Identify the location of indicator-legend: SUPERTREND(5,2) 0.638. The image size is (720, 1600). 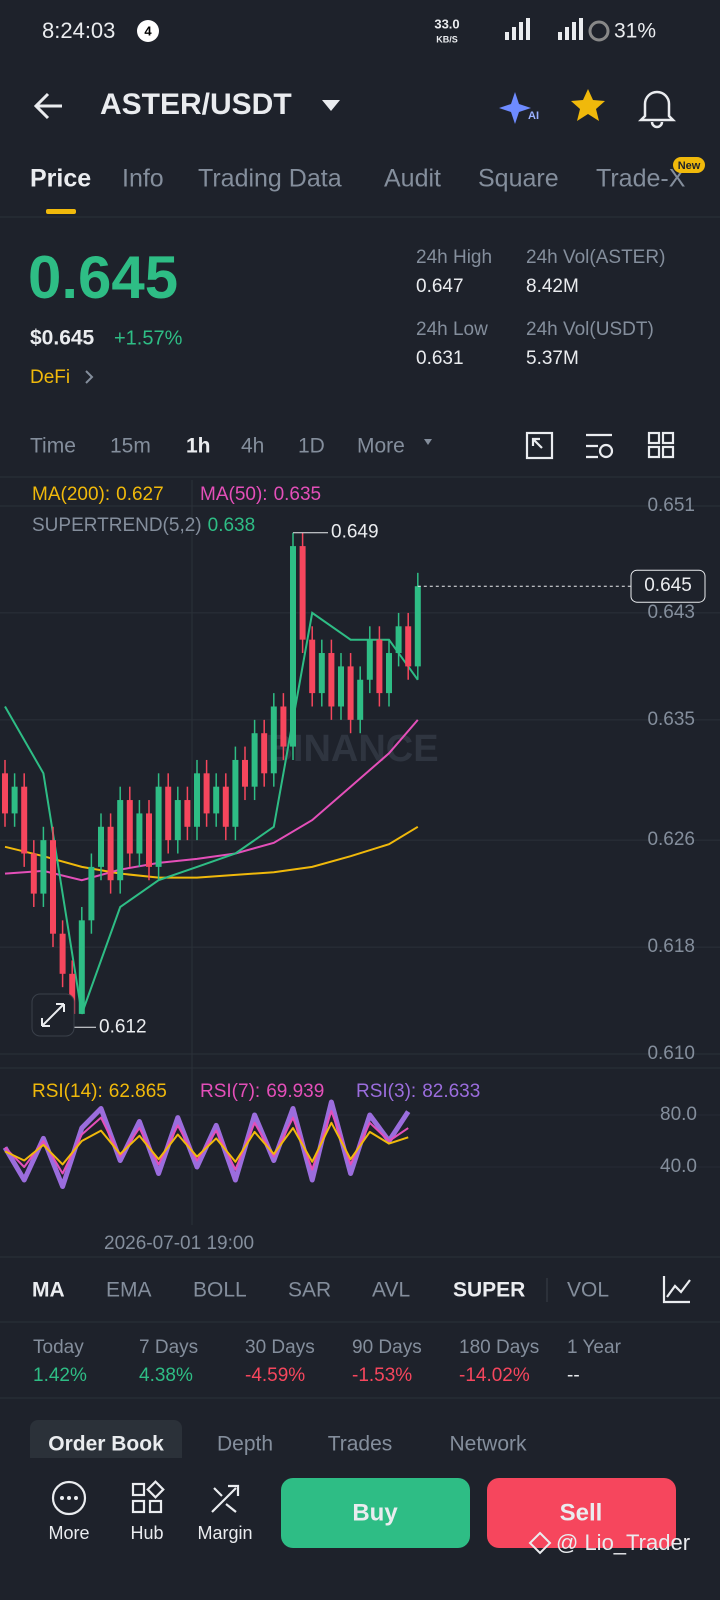
(143, 525).